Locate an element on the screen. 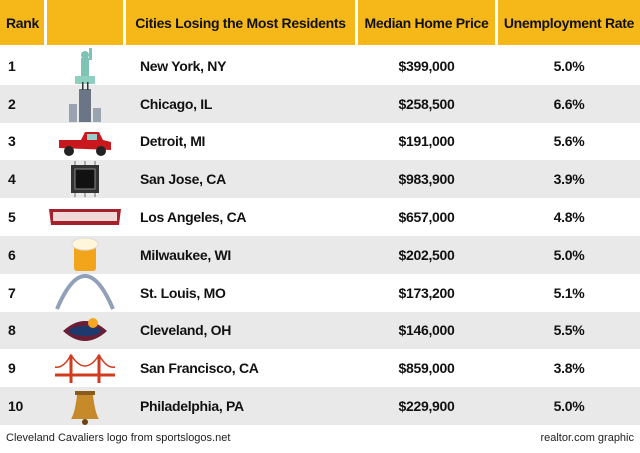 The height and width of the screenshot is (453, 640). rank-cell: 4 is located at coordinates (12, 179).